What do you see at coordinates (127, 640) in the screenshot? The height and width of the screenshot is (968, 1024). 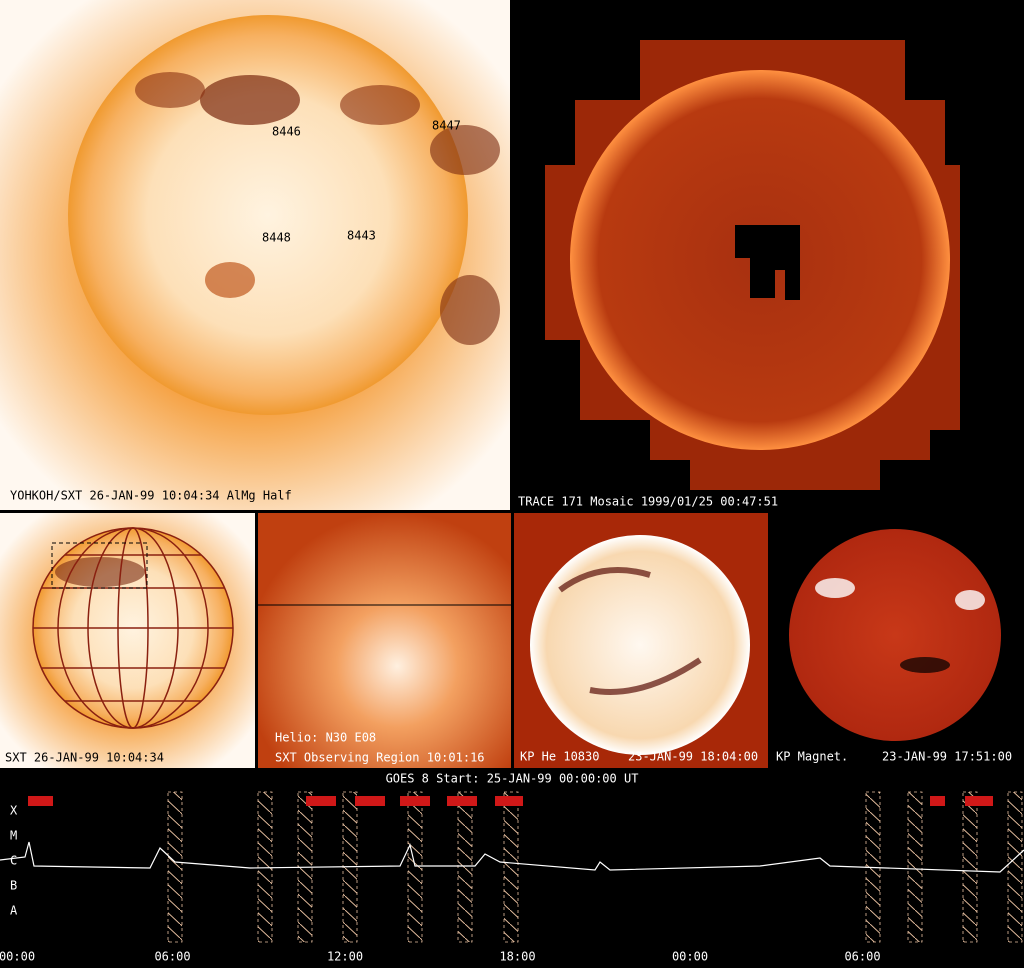 I see `sxt-grid-panel: SXT 26-JAN-99 10:04:34` at bounding box center [127, 640].